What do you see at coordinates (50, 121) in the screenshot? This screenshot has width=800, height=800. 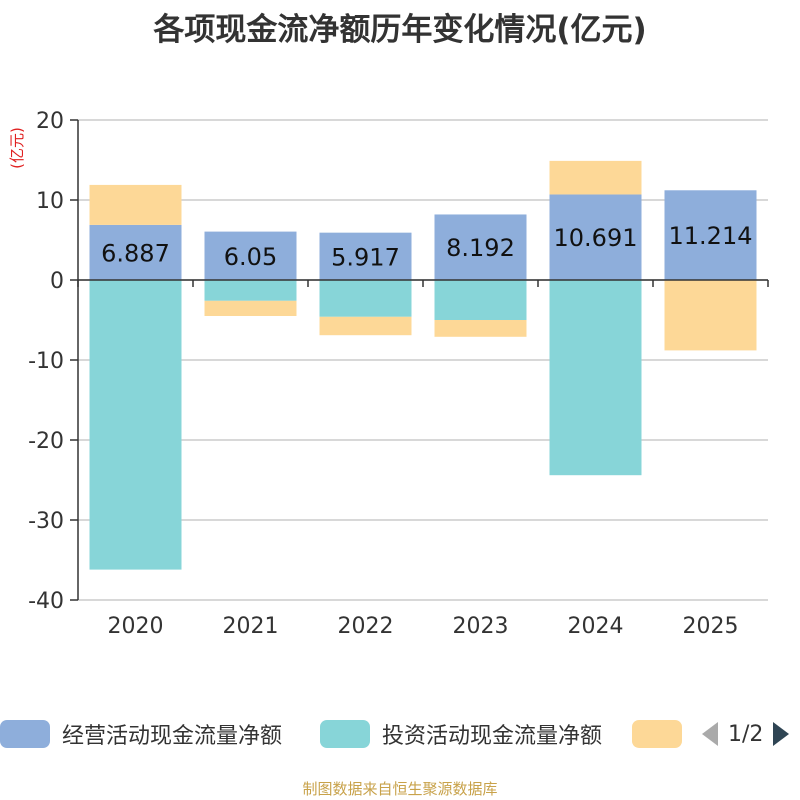 I see `y-tick-label: 20` at bounding box center [50, 121].